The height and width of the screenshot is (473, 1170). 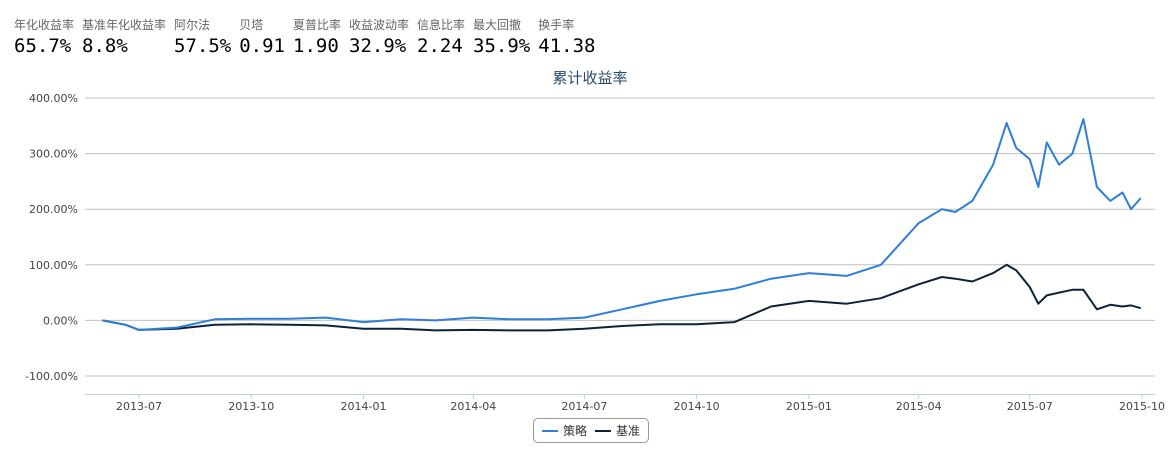 I want to click on metric-value: 8.8%, so click(x=105, y=46).